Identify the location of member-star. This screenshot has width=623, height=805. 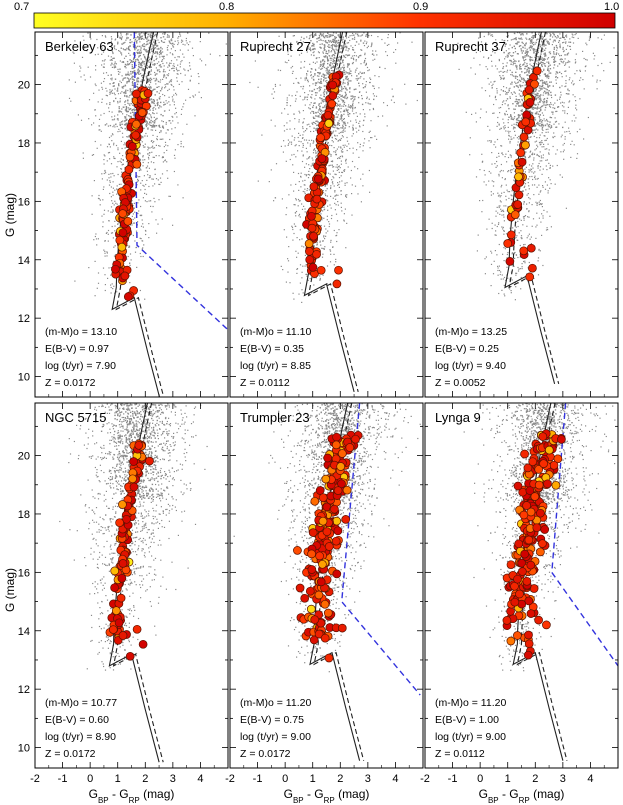
(137, 164).